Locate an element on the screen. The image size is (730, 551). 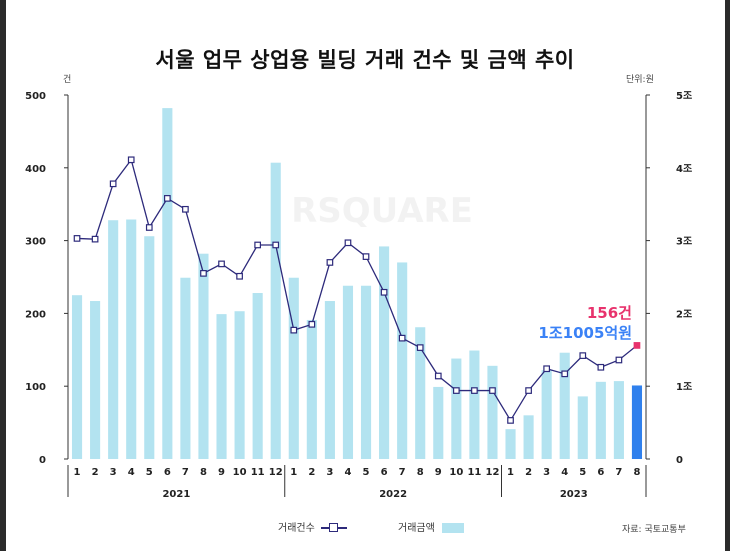
y-left-tick-label: 400 is located at coordinates (35, 169).